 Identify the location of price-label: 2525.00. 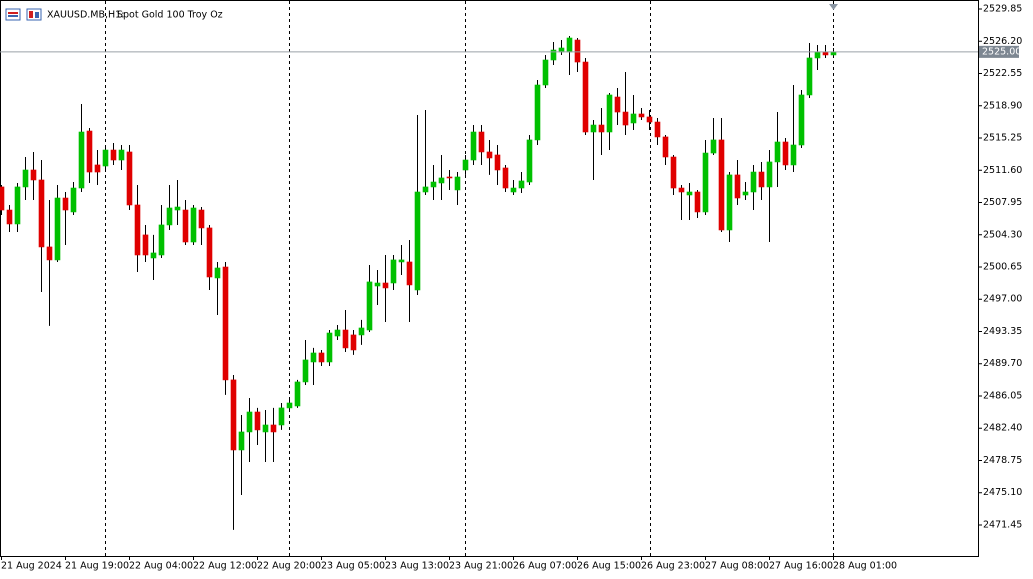
(1001, 51).